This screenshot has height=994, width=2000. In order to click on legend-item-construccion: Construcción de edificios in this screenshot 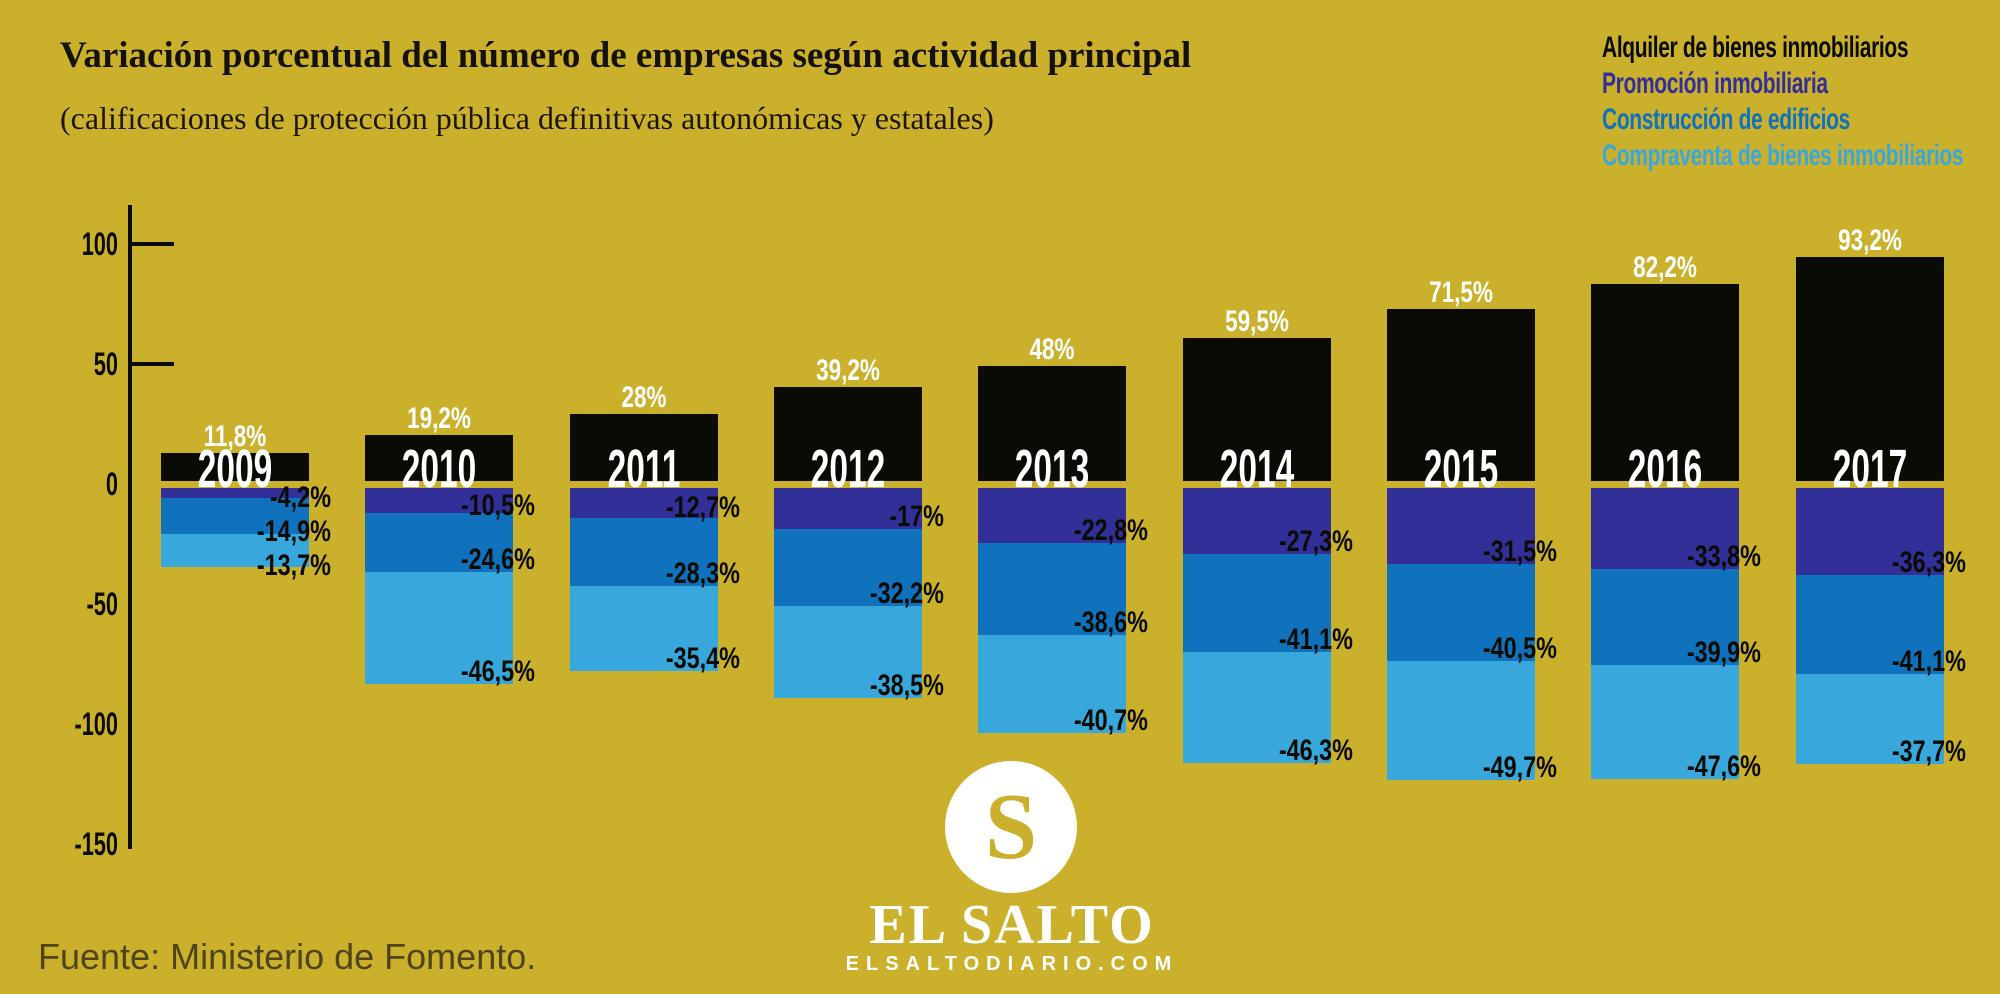, I will do `click(1801, 120)`.